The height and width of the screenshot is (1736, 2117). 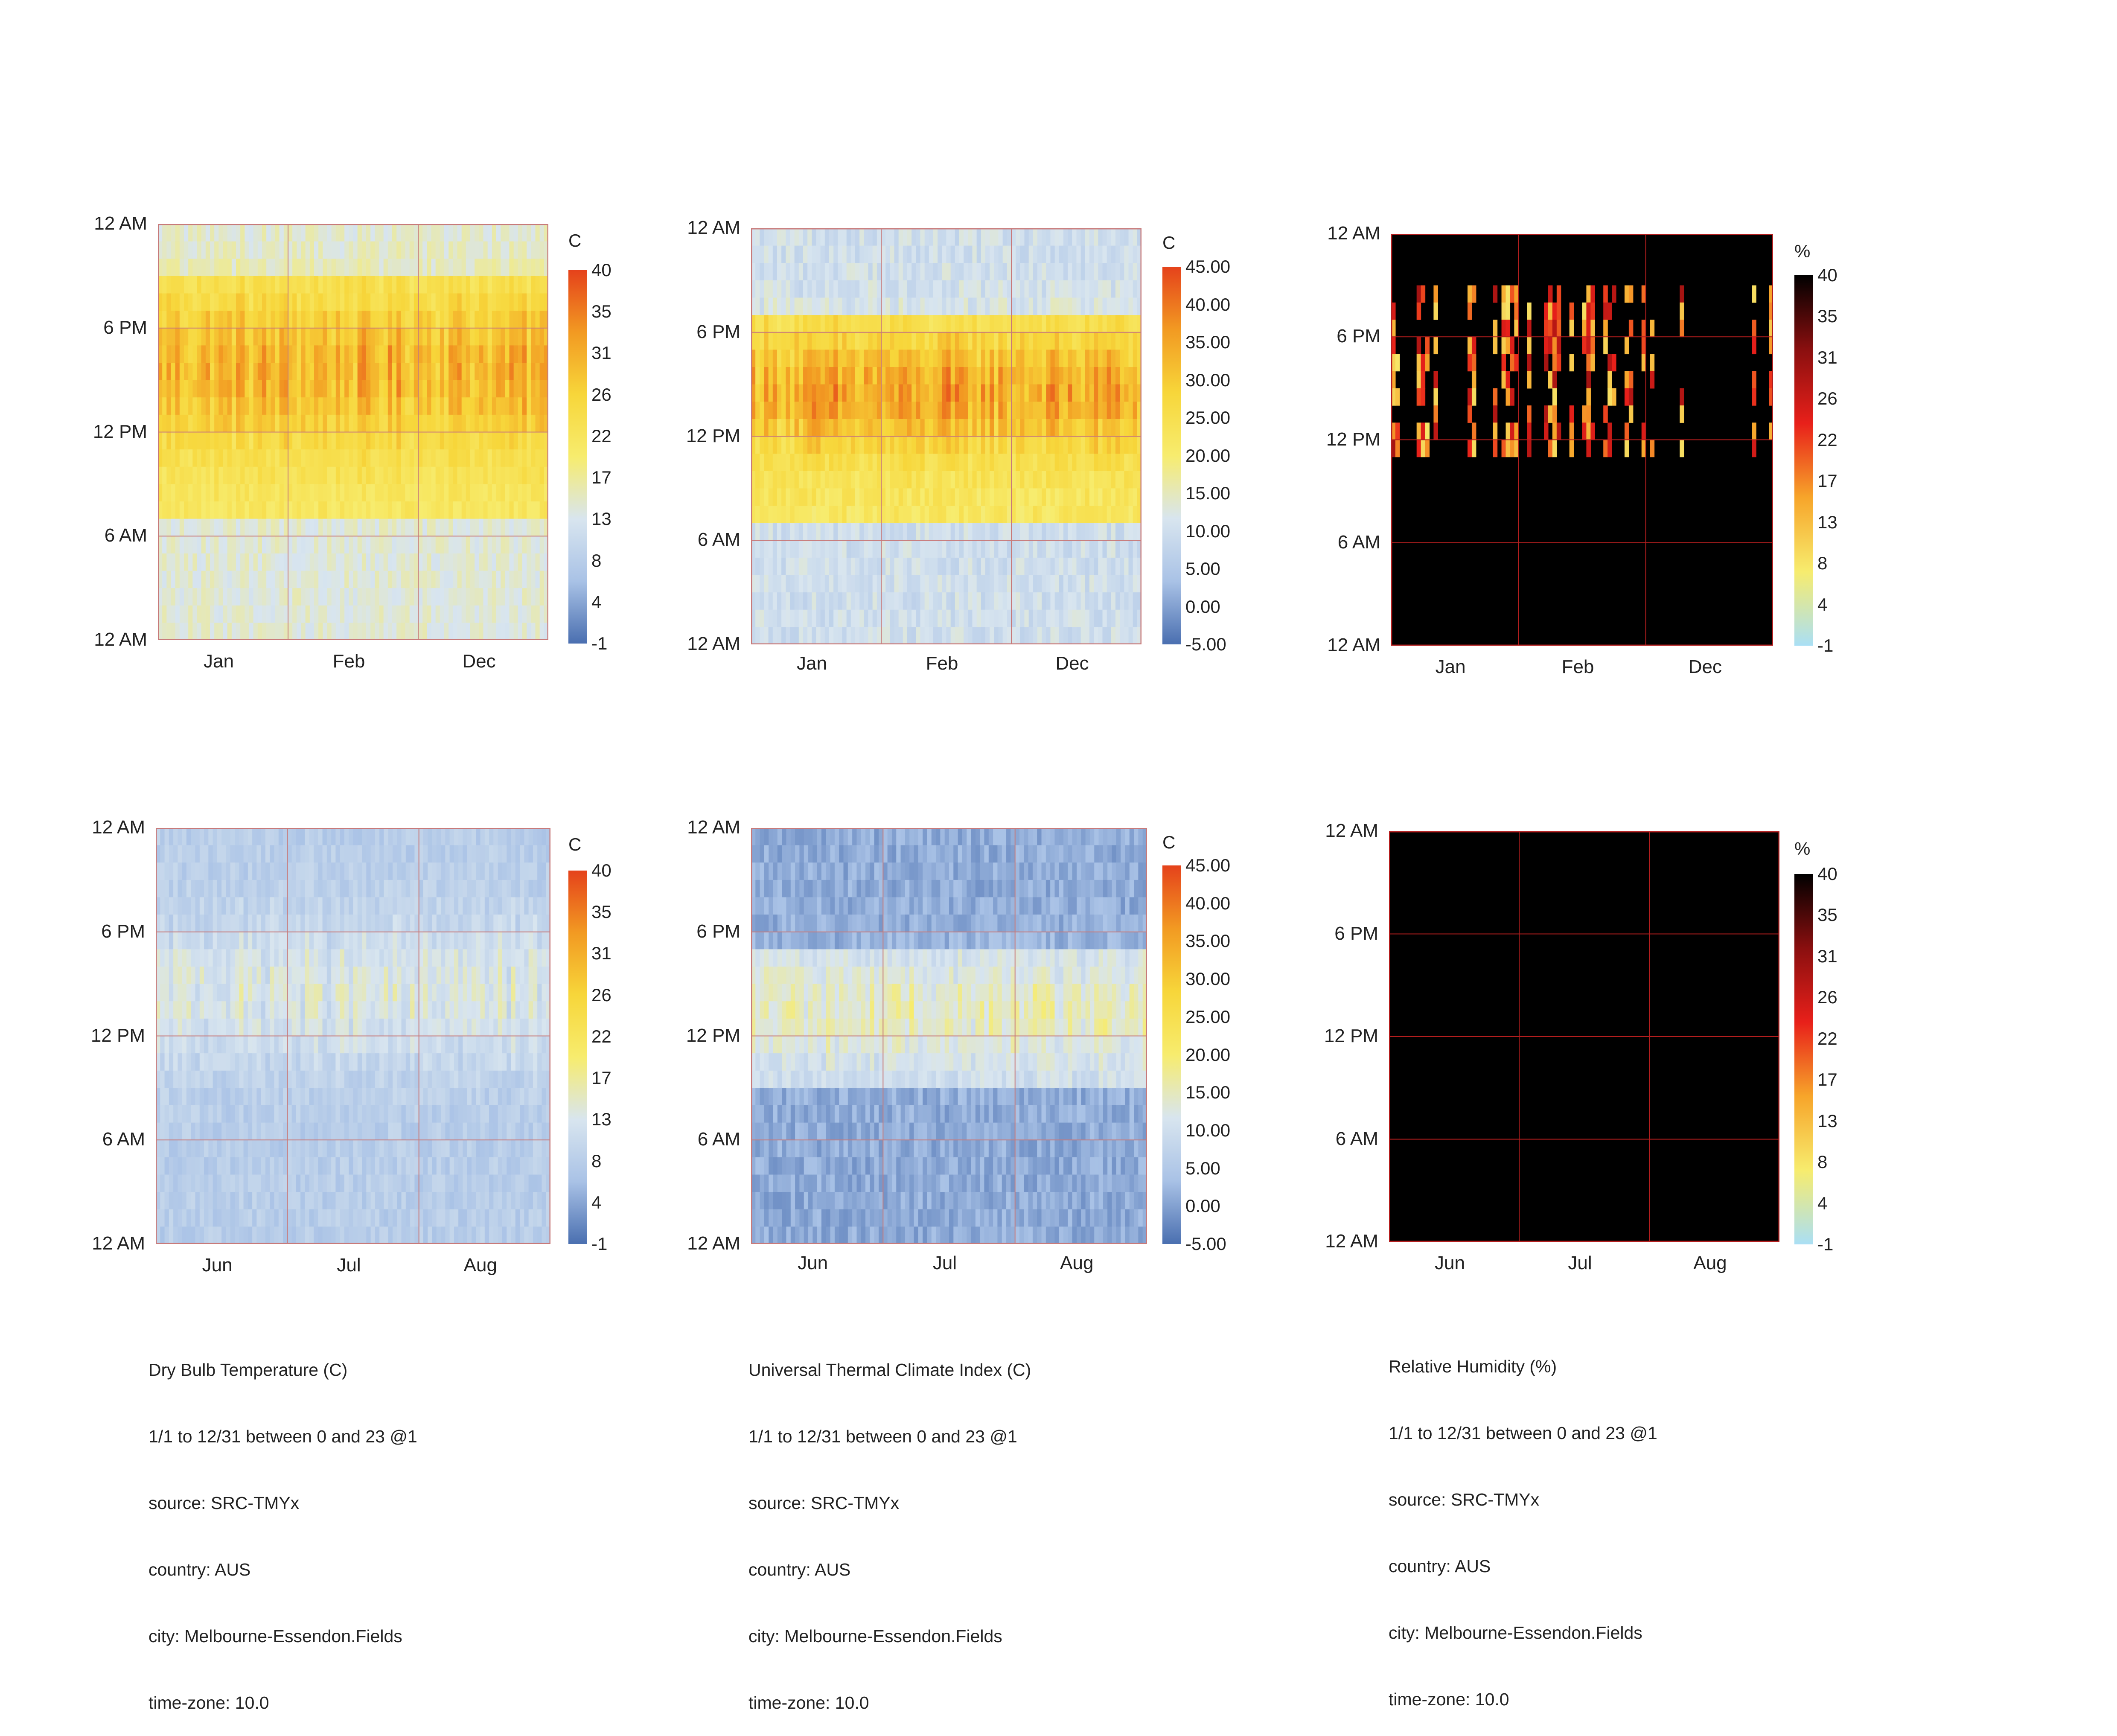 What do you see at coordinates (1208, 531) in the screenshot?
I see `legend-tick-label: 10.00` at bounding box center [1208, 531].